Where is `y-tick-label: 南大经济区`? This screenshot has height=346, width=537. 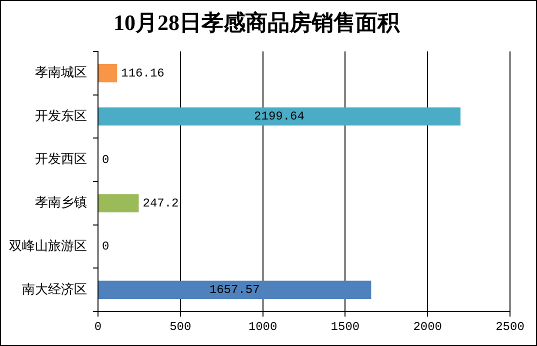
y-tick-label: 南大经济区 is located at coordinates (54, 290).